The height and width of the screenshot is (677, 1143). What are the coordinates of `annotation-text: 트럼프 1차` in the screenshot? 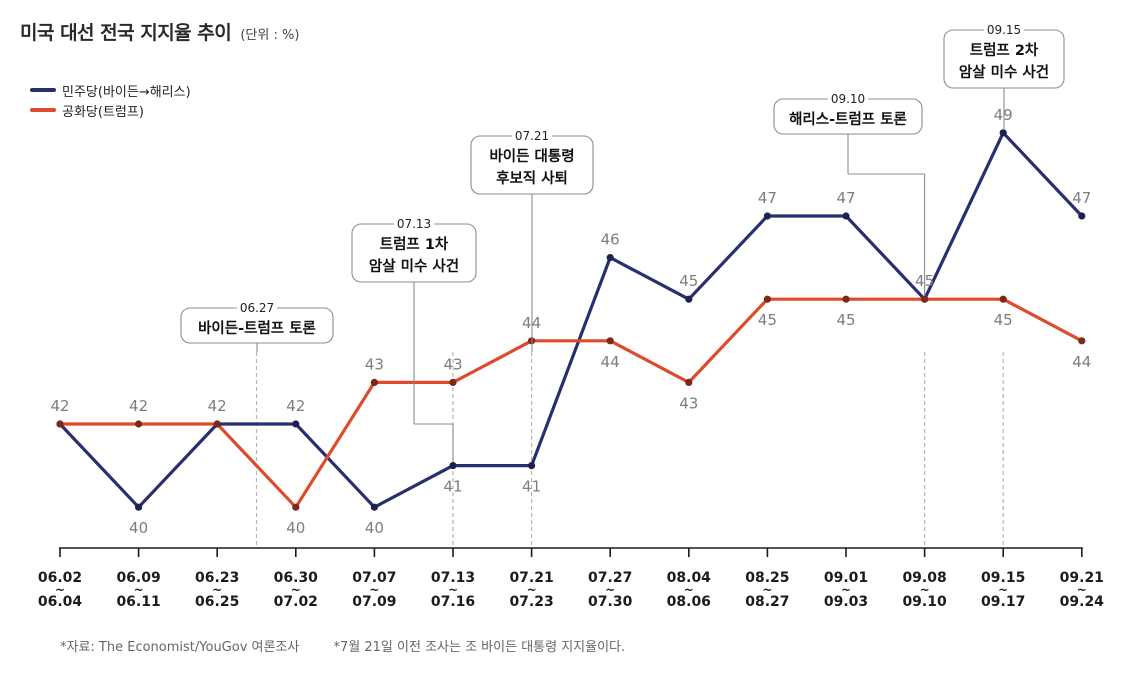 It's located at (414, 244).